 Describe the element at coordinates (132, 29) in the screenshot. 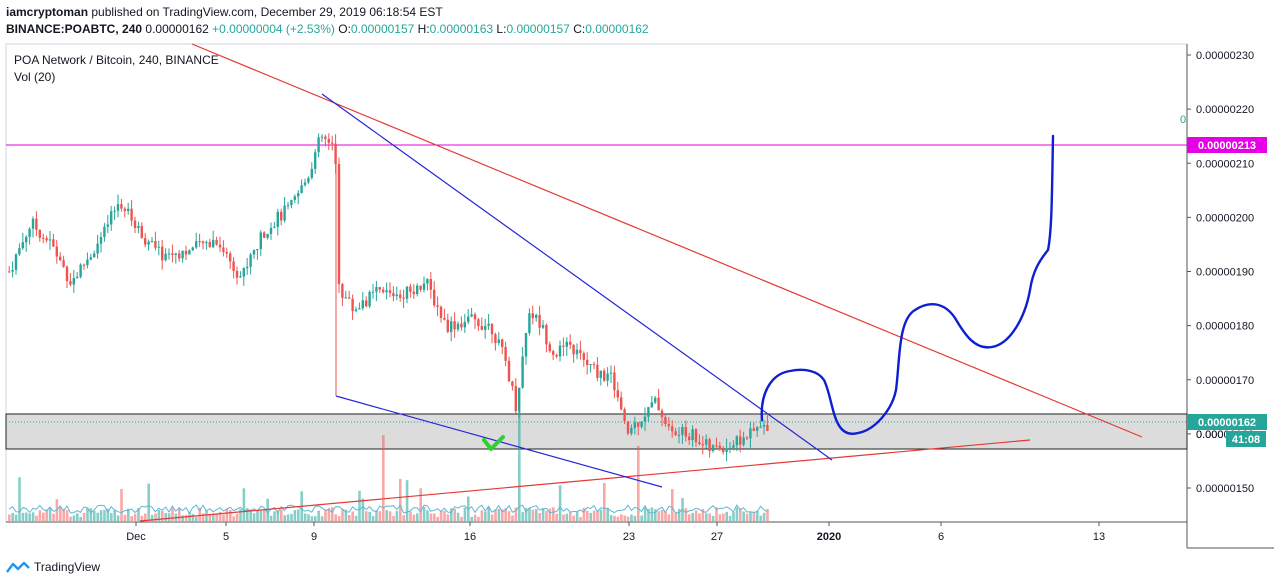

I see `interval: 240` at that location.